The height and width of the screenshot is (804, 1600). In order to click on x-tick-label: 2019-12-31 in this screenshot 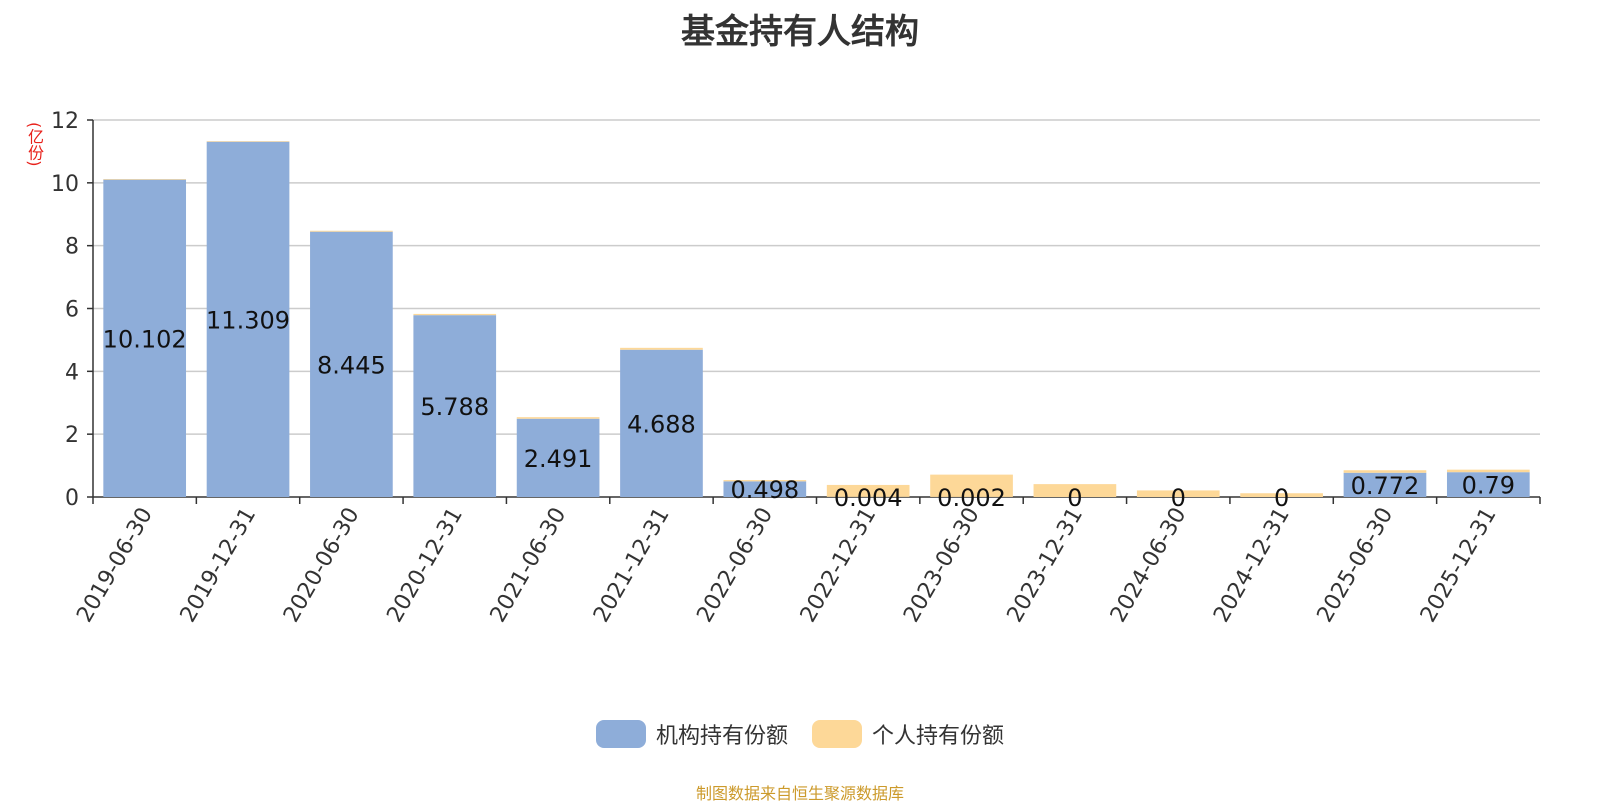, I will do `click(219, 565)`.